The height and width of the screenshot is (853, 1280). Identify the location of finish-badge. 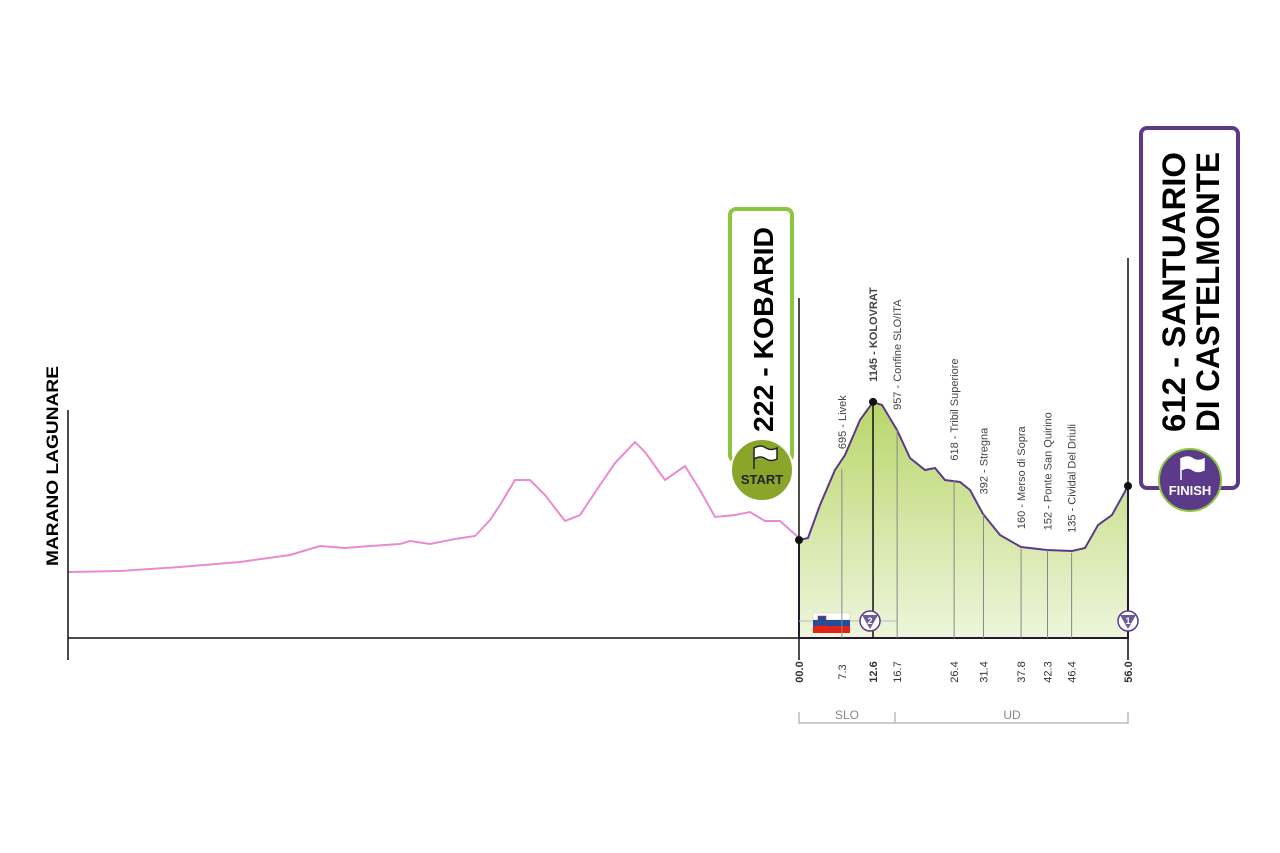
(1190, 480).